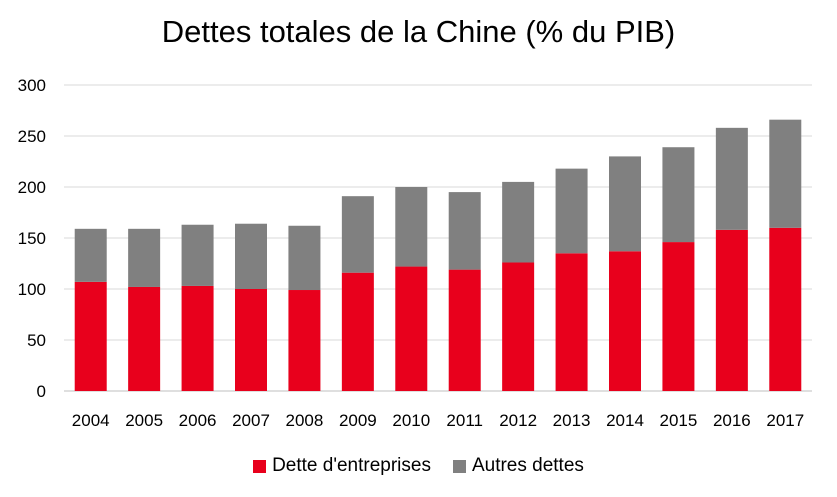  I want to click on x-tick-label: 2016, so click(732, 420).